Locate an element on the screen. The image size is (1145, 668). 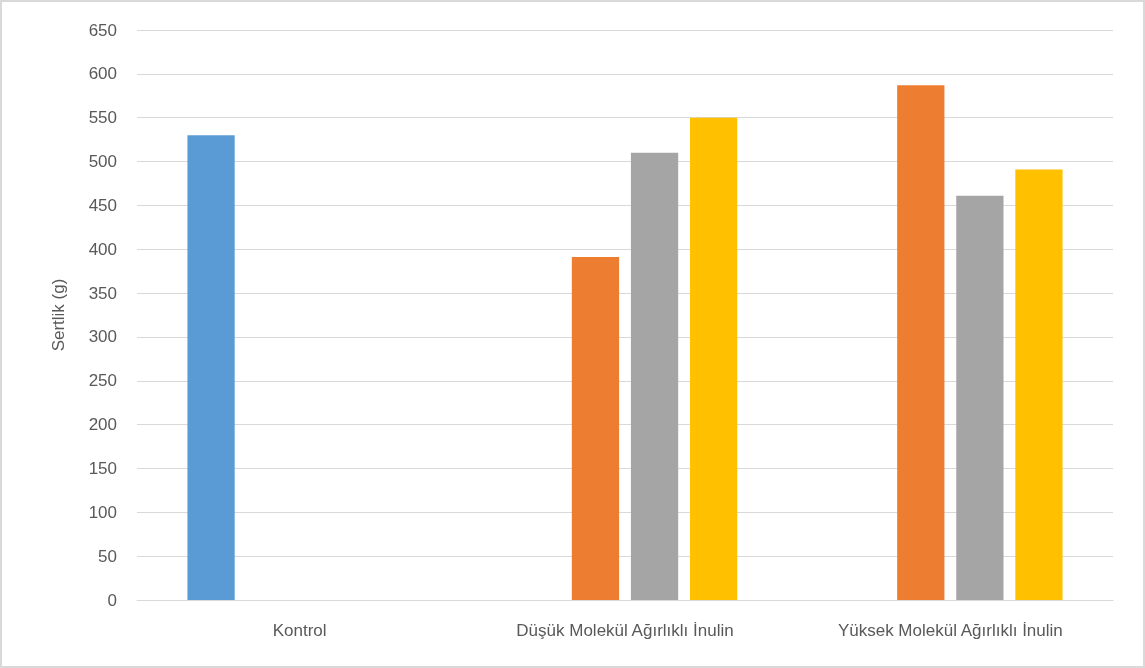
y-tick-label: 450 is located at coordinates (102, 205).